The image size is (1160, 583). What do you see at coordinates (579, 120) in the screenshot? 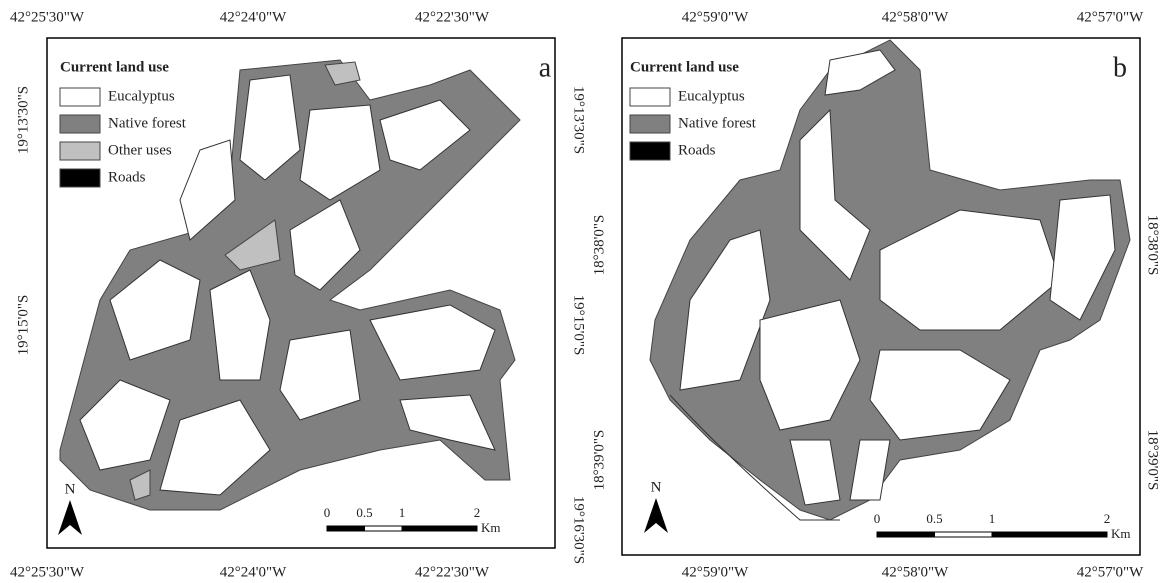
I see `right-coordinate: 19°13'30"S` at bounding box center [579, 120].